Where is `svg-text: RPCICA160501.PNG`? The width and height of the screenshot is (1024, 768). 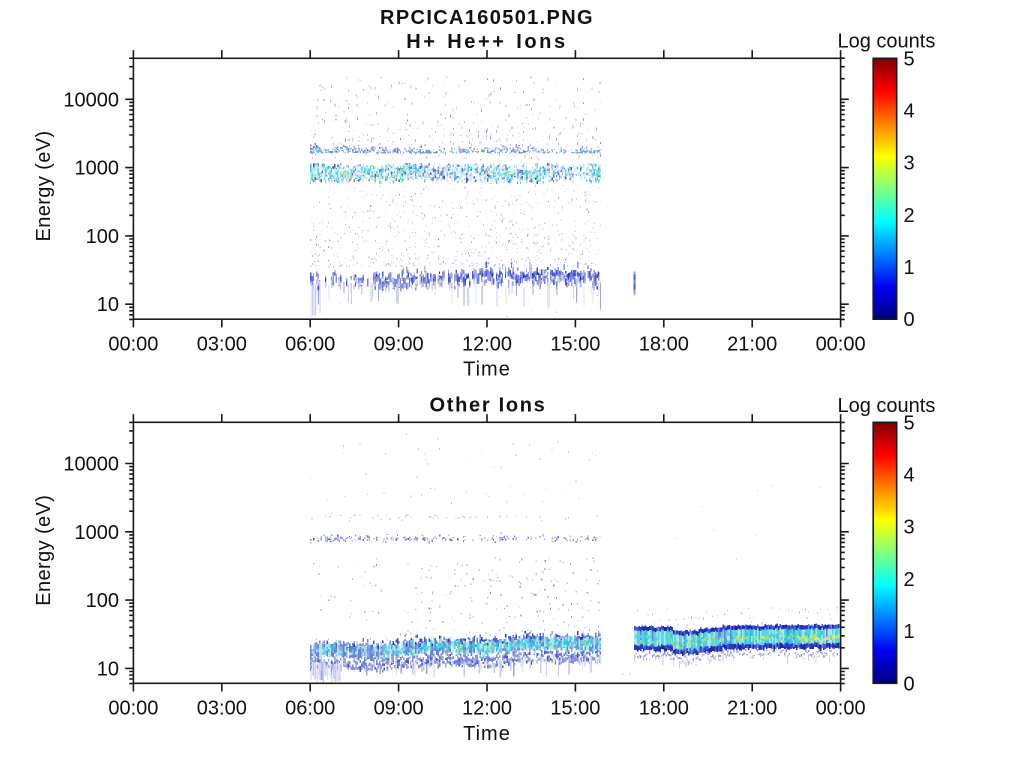 svg-text: RPCICA160501.PNG is located at coordinates (487, 18).